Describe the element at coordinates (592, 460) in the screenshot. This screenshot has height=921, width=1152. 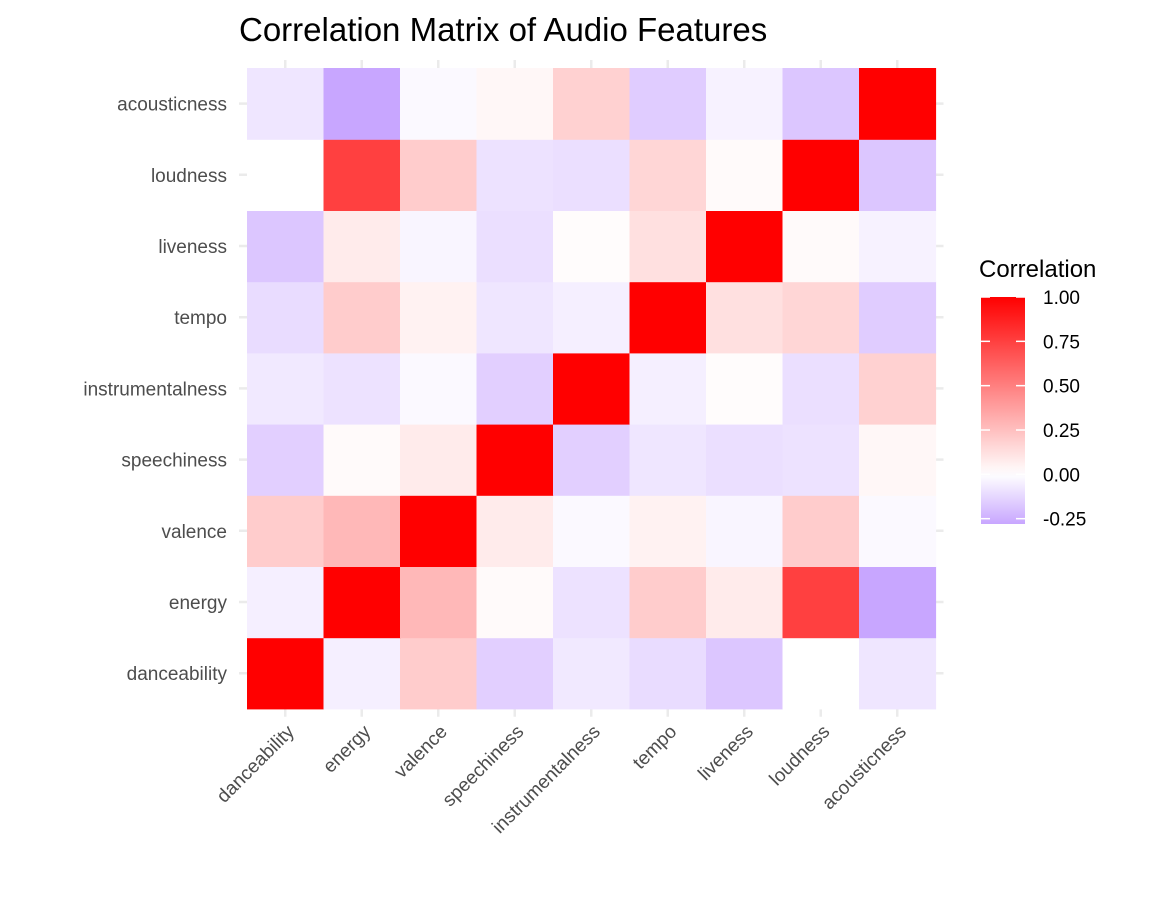
I see `heatmap-cell-speechiness-instrumentalness` at that location.